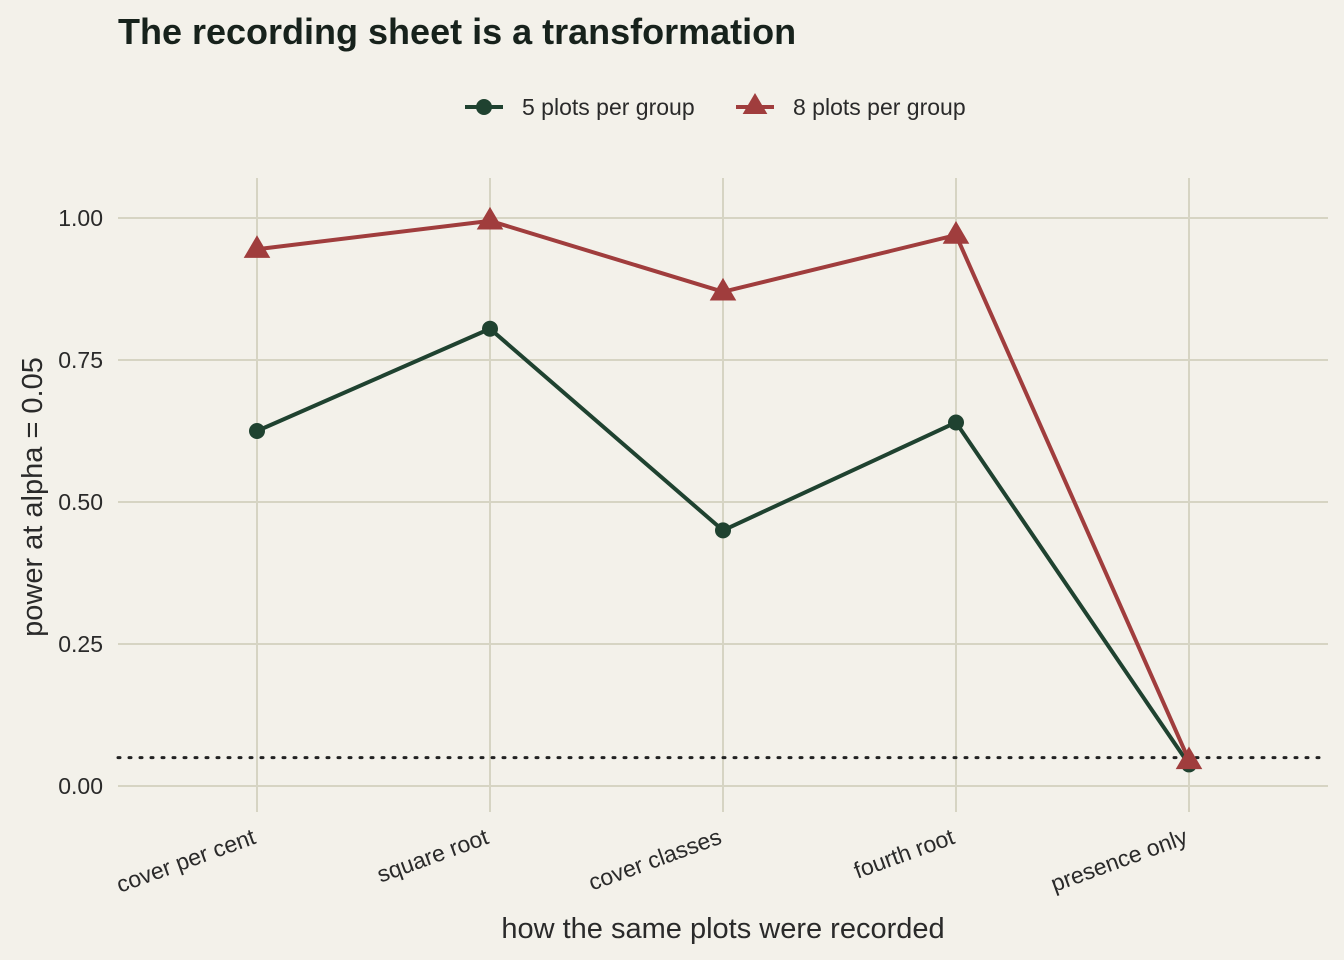 This screenshot has width=1344, height=960. I want to click on legend-item-8-plots-per-group: 8 plots per group, so click(851, 106).